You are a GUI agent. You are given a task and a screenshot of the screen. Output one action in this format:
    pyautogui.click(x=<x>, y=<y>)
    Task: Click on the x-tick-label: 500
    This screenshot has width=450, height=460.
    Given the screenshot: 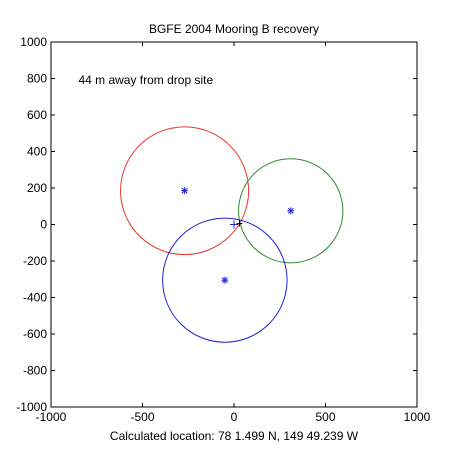 What is the action you would take?
    pyautogui.click(x=325, y=417)
    